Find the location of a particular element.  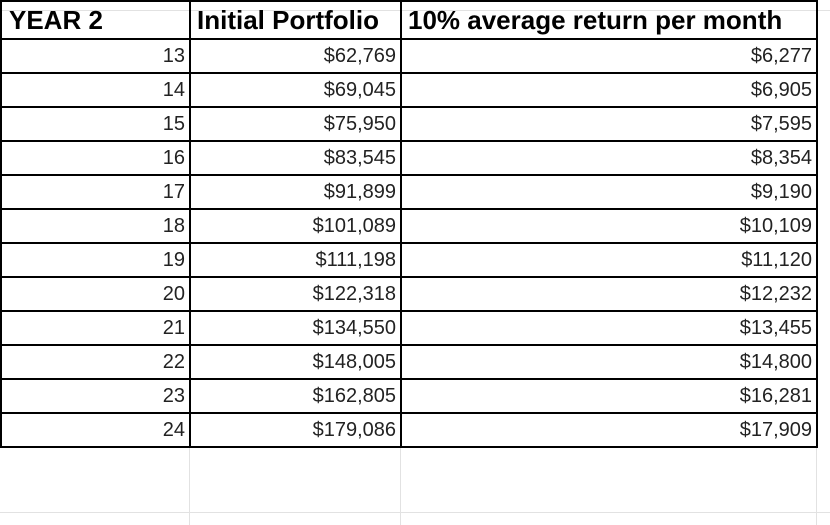

portfolio-cell: $162,805 is located at coordinates (295, 396).